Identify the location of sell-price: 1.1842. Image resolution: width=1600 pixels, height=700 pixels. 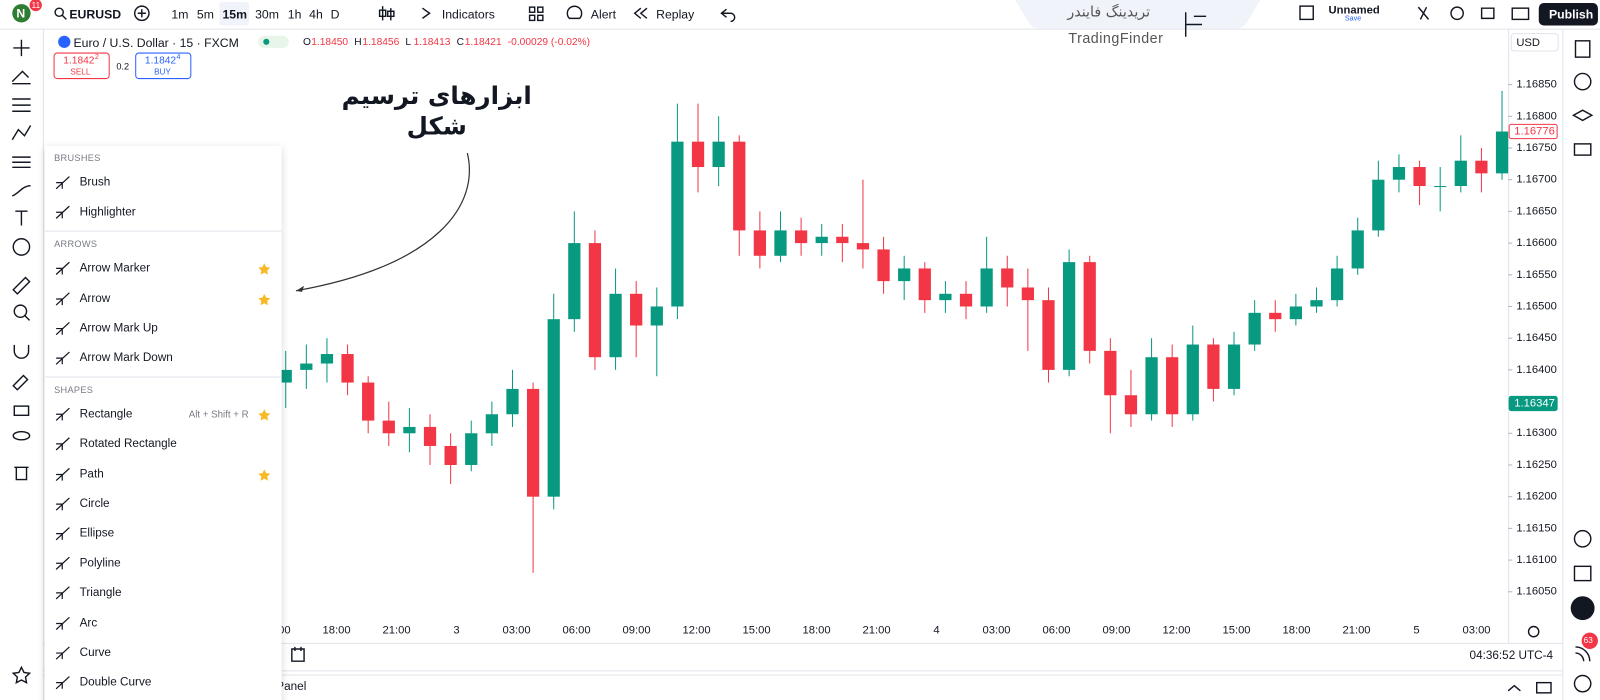
(79, 61).